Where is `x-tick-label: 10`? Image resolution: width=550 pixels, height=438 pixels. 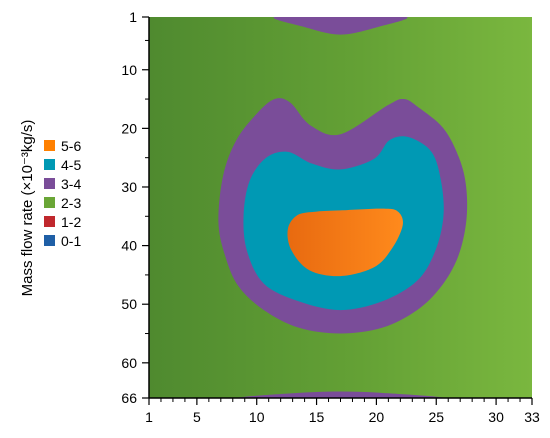
x-tick-label: 10 is located at coordinates (257, 417).